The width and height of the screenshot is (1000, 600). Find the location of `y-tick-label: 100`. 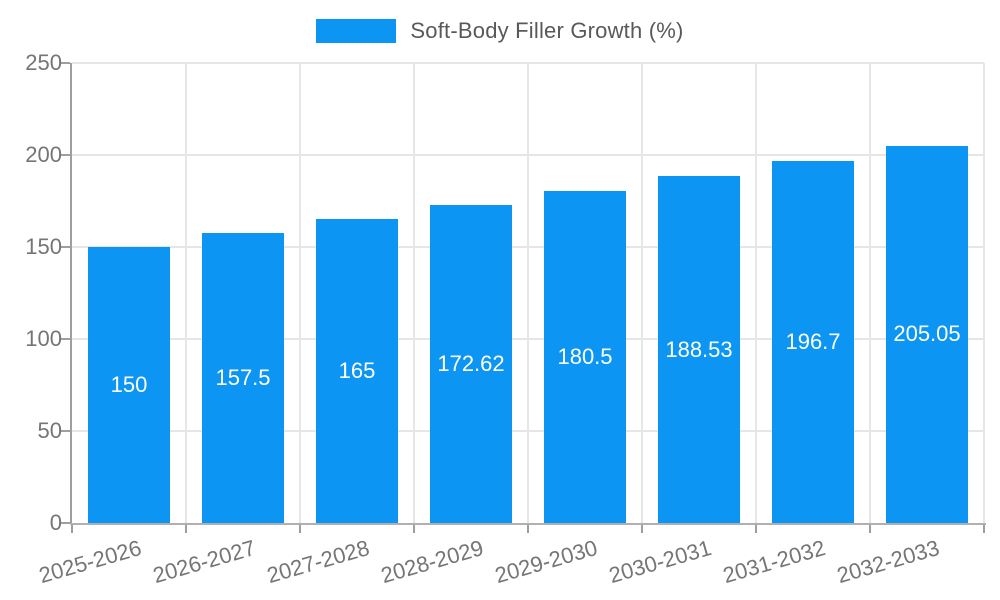

y-tick-label: 100 is located at coordinates (43, 338).